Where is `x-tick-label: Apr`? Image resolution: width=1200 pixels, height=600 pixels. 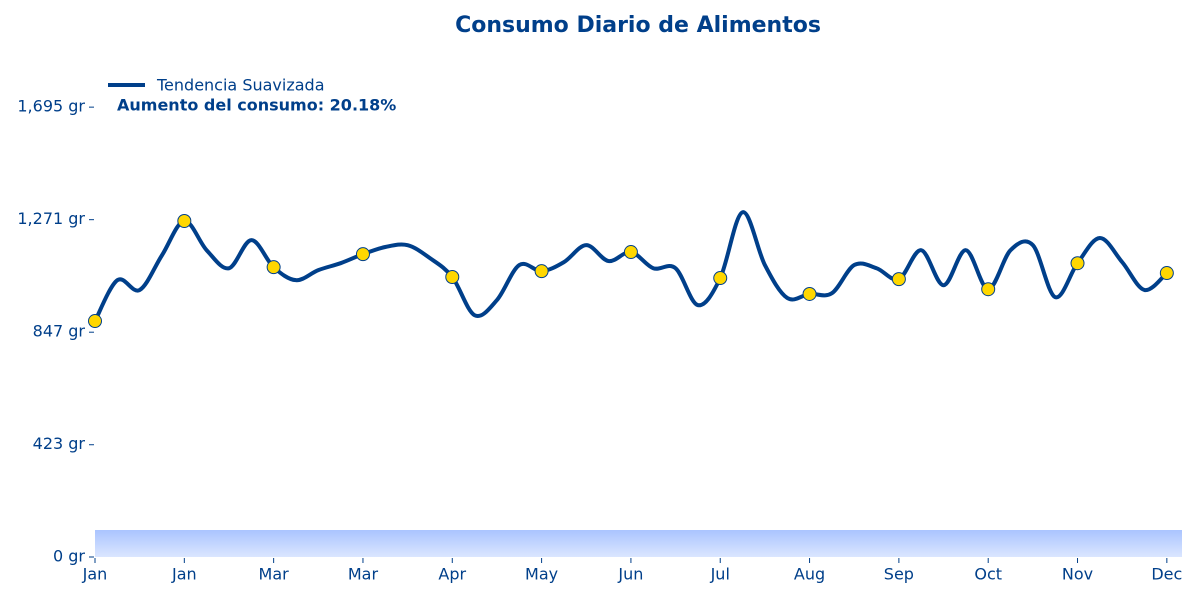 x-tick-label: Apr is located at coordinates (452, 574).